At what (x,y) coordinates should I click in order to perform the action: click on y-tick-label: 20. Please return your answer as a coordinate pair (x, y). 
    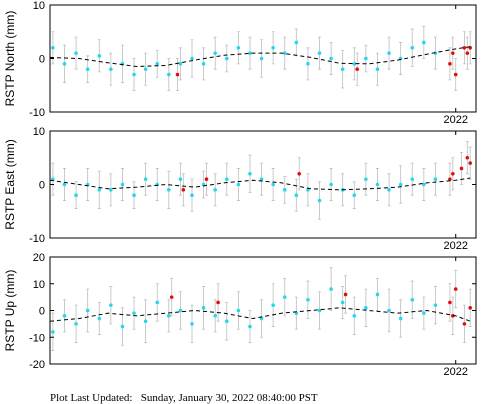
    Looking at the image, I should click on (39, 258).